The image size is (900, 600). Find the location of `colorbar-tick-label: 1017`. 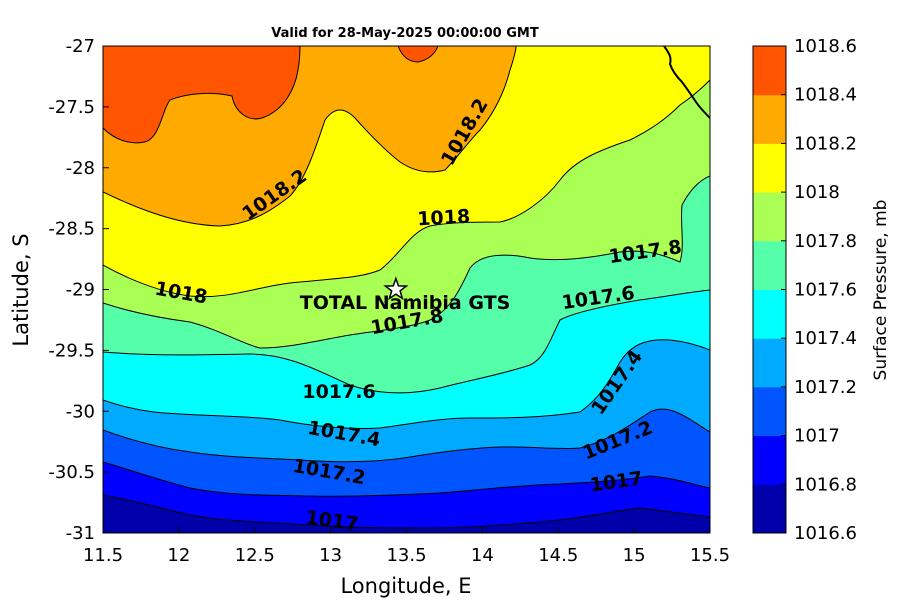

colorbar-tick-label: 1017 is located at coordinates (817, 436).